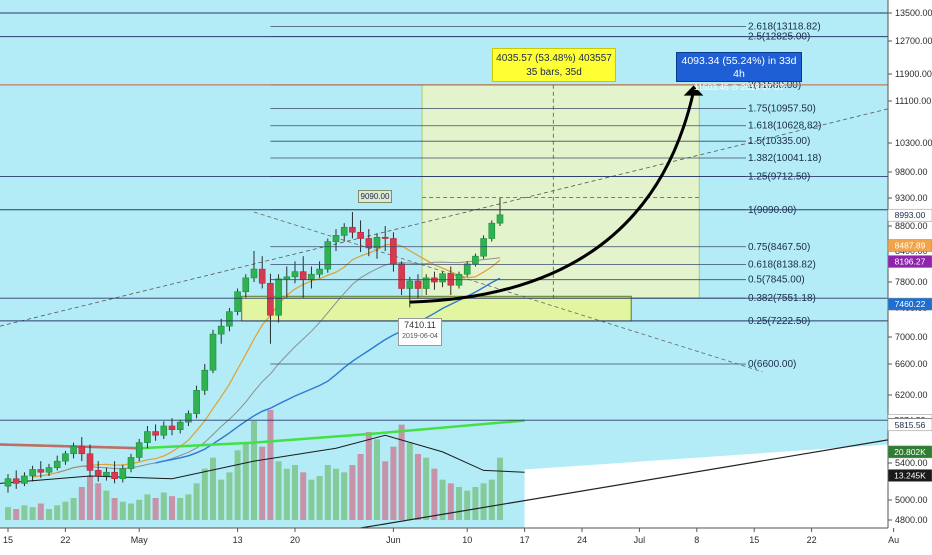 This screenshot has width=932, height=555. Describe the element at coordinates (375, 196) in the screenshot. I see `high-marker: 9090.00` at that location.